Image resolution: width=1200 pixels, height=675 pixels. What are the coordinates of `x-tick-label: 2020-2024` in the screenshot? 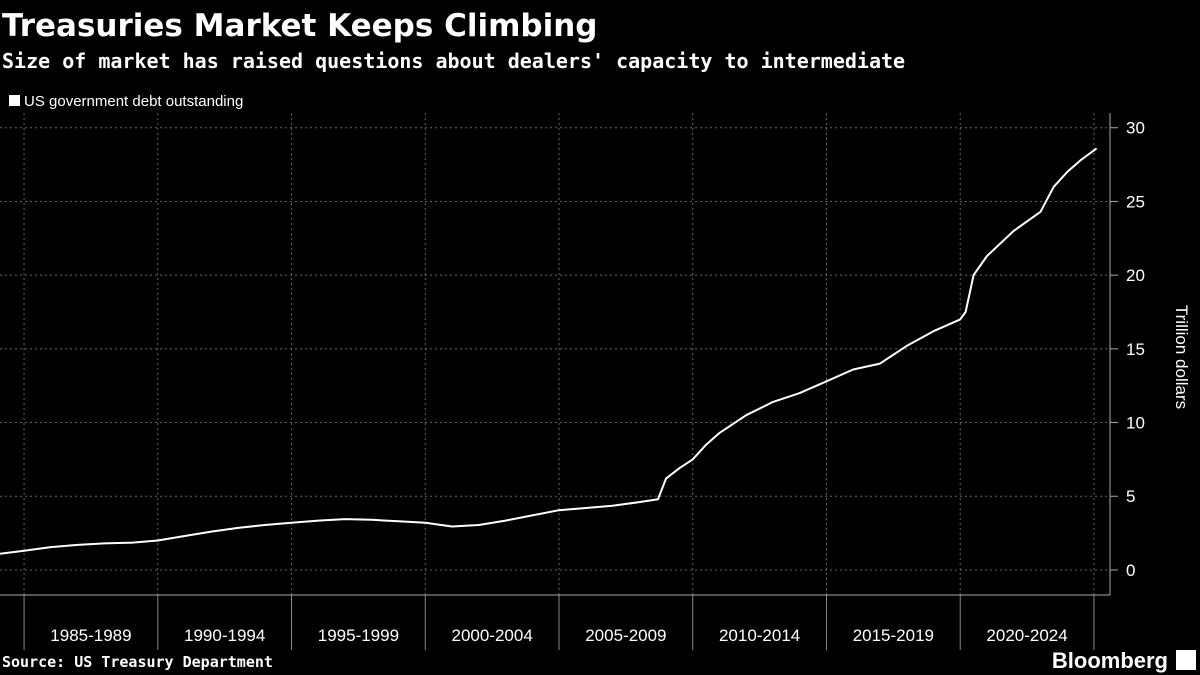 It's located at (1026, 635).